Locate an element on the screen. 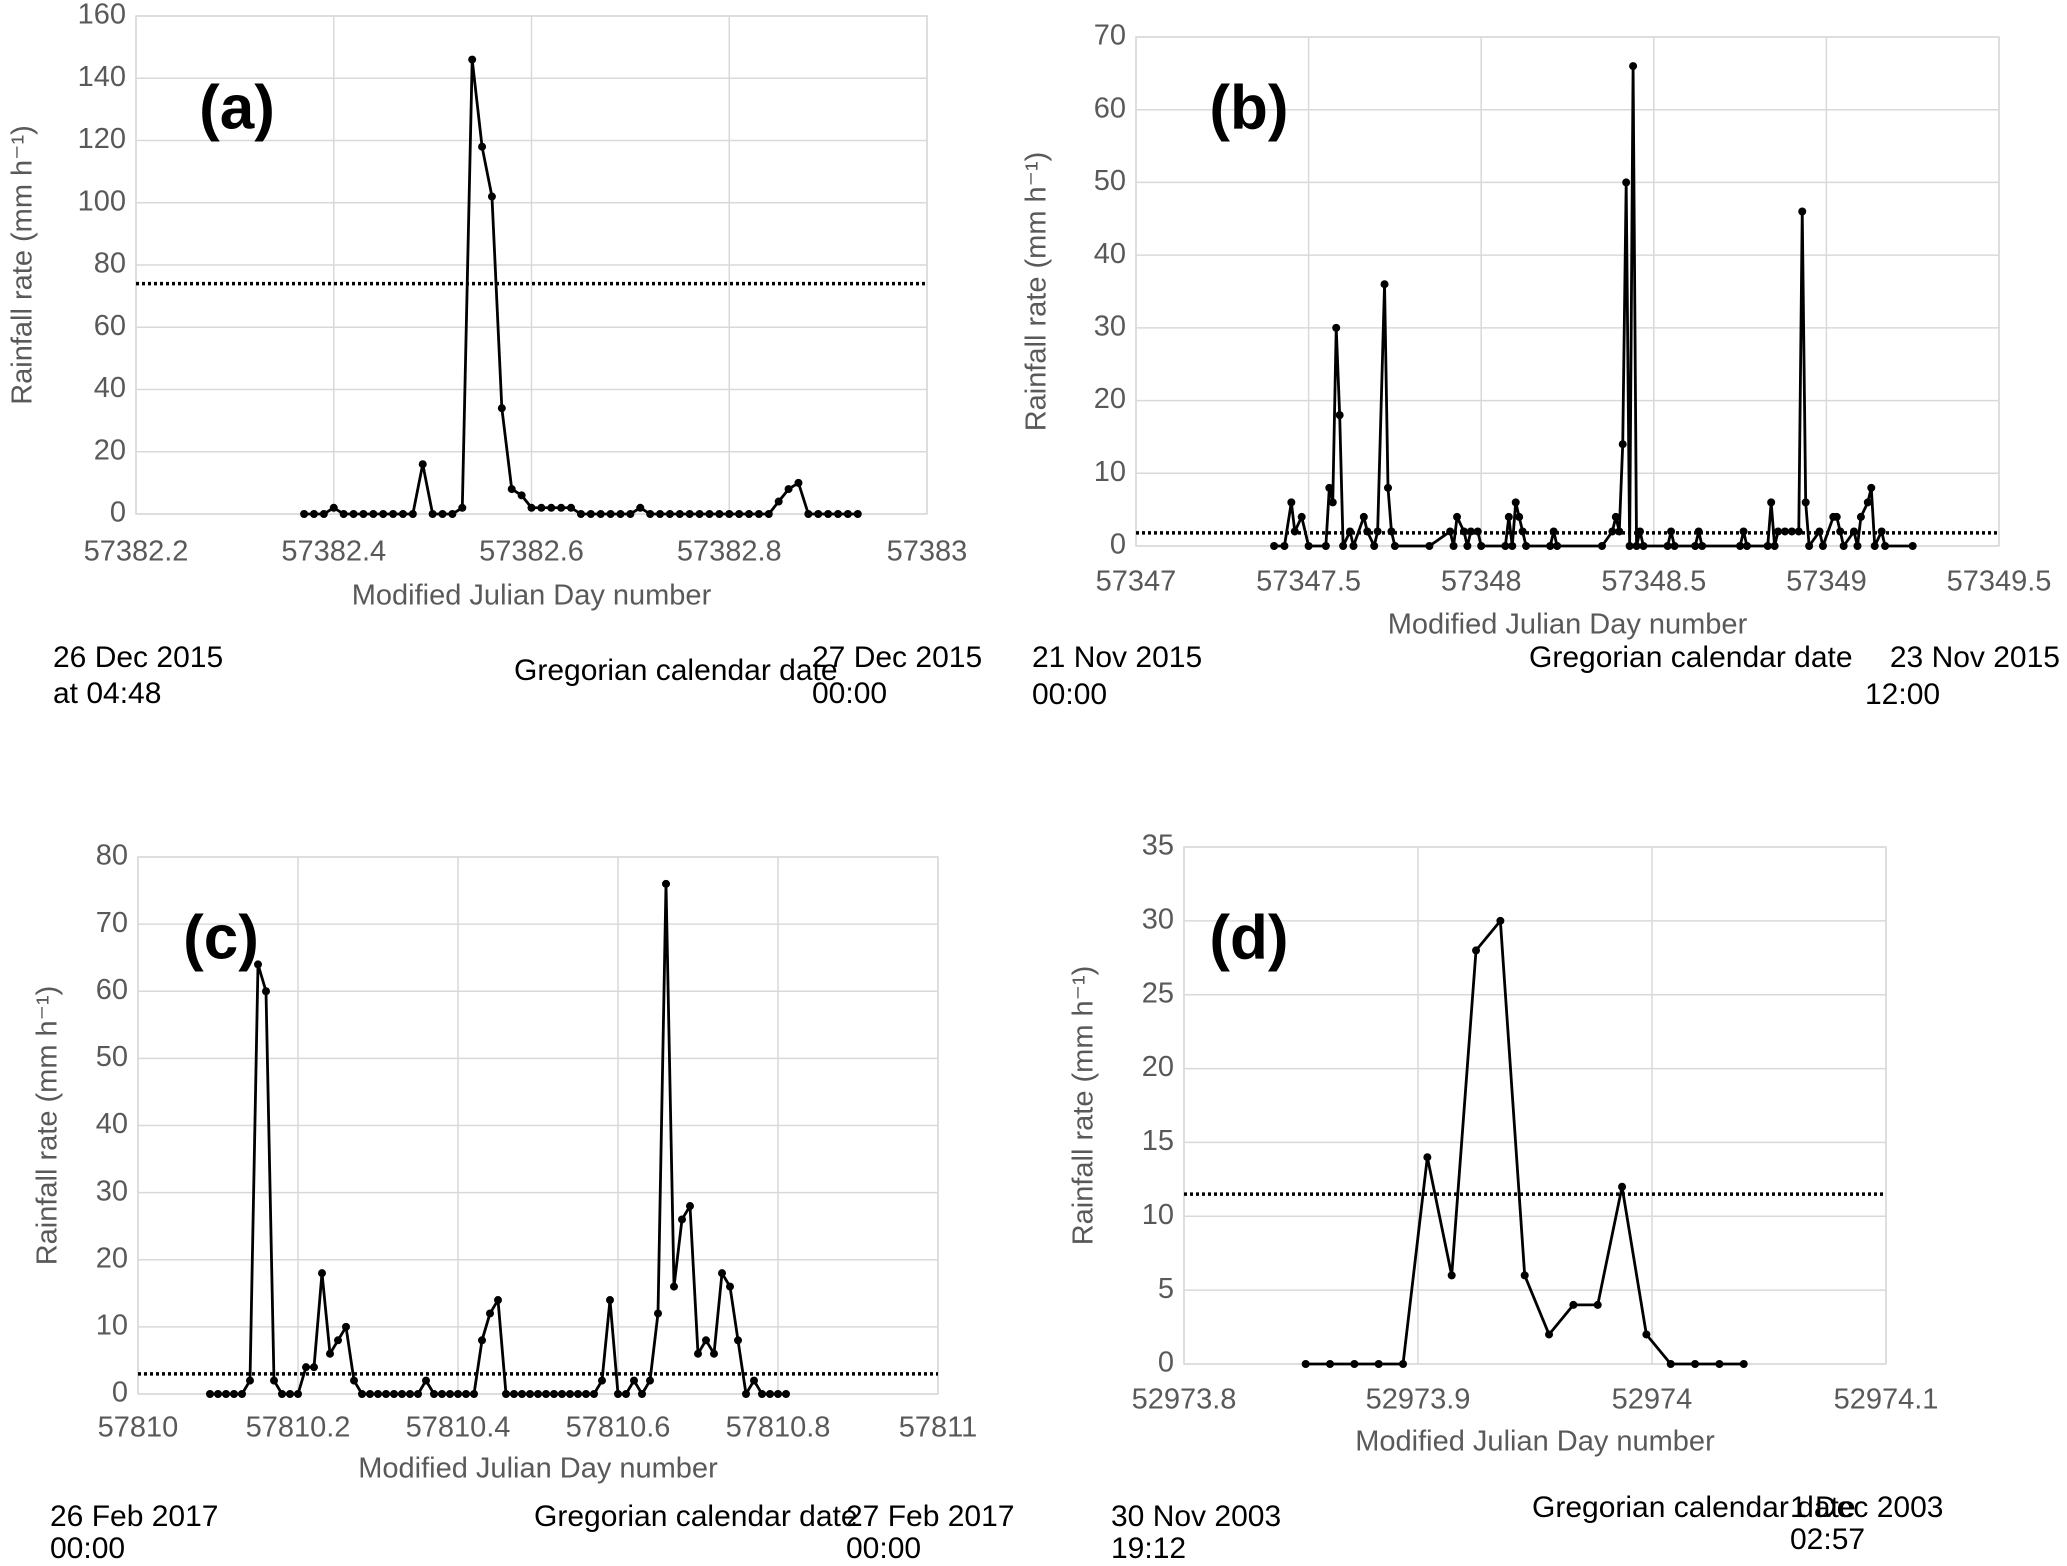 The image size is (2067, 1566). y-tick-label: 60 is located at coordinates (112, 990).